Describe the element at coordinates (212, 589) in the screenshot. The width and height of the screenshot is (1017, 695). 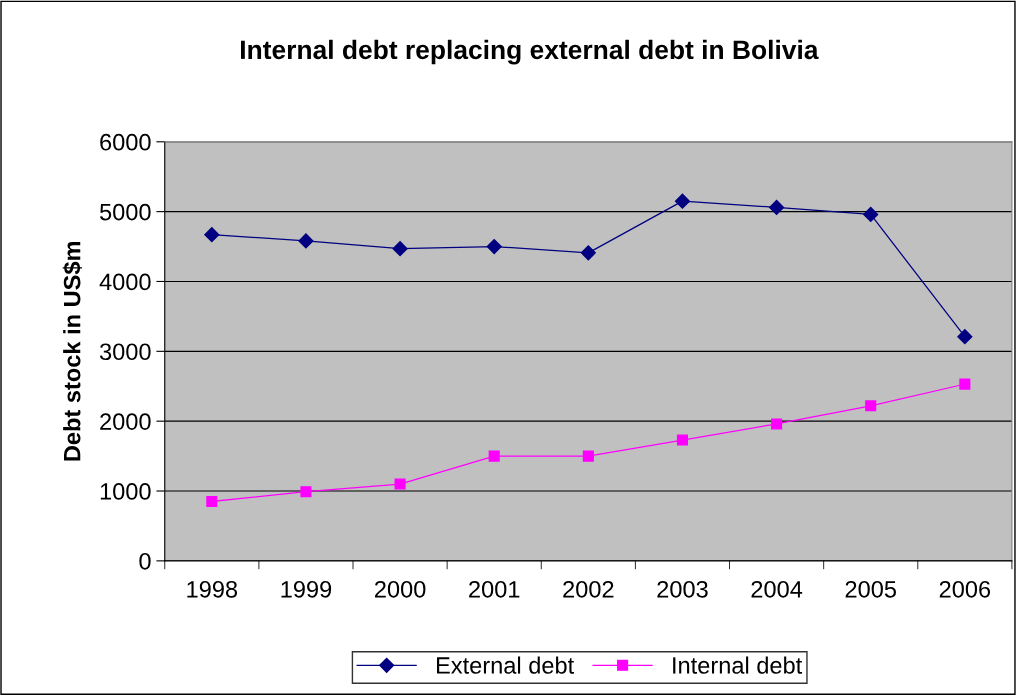
I see `x-tick-label: 1998` at that location.